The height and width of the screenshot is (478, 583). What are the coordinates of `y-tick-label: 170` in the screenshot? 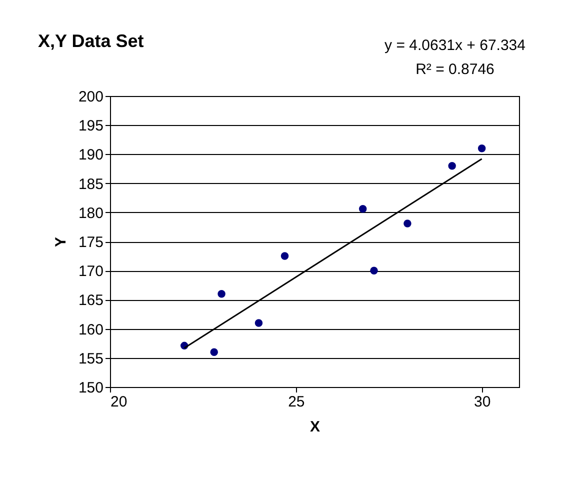 It's located at (91, 271).